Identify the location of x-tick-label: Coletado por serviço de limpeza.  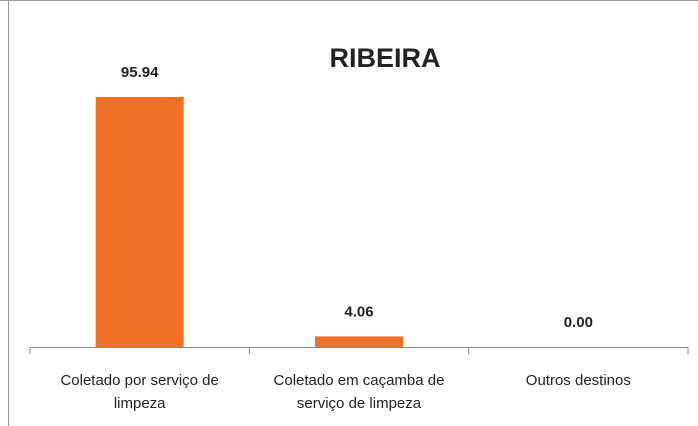
(139, 392).